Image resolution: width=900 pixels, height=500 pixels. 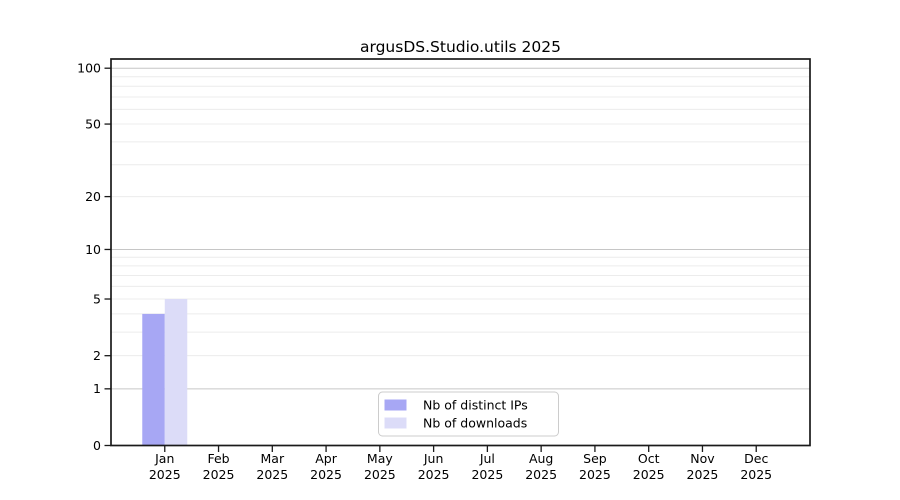 What do you see at coordinates (273, 458) in the screenshot?
I see `x-tick-label-month: Mar` at bounding box center [273, 458].